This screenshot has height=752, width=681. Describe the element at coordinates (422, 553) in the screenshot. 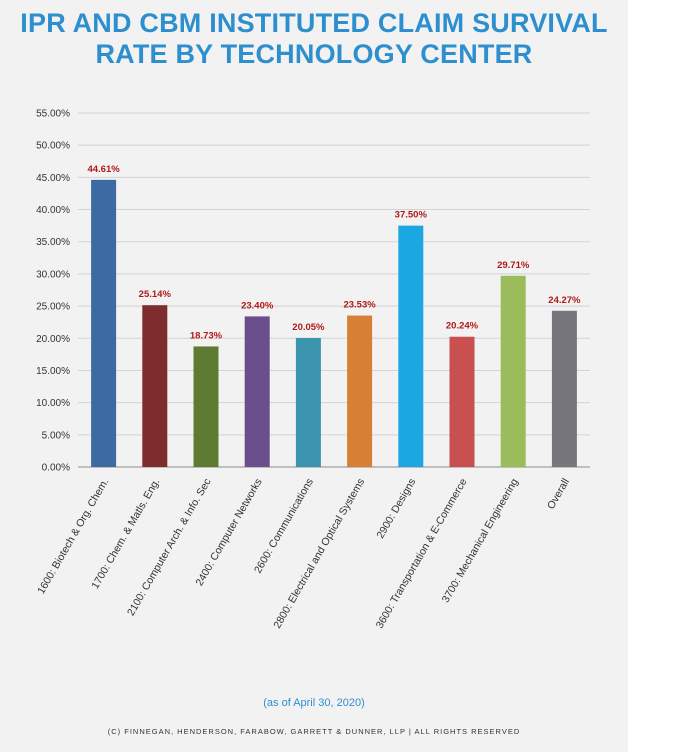

I see `x-tick-label: 3600: Transportation & E-Commerce` at that location.